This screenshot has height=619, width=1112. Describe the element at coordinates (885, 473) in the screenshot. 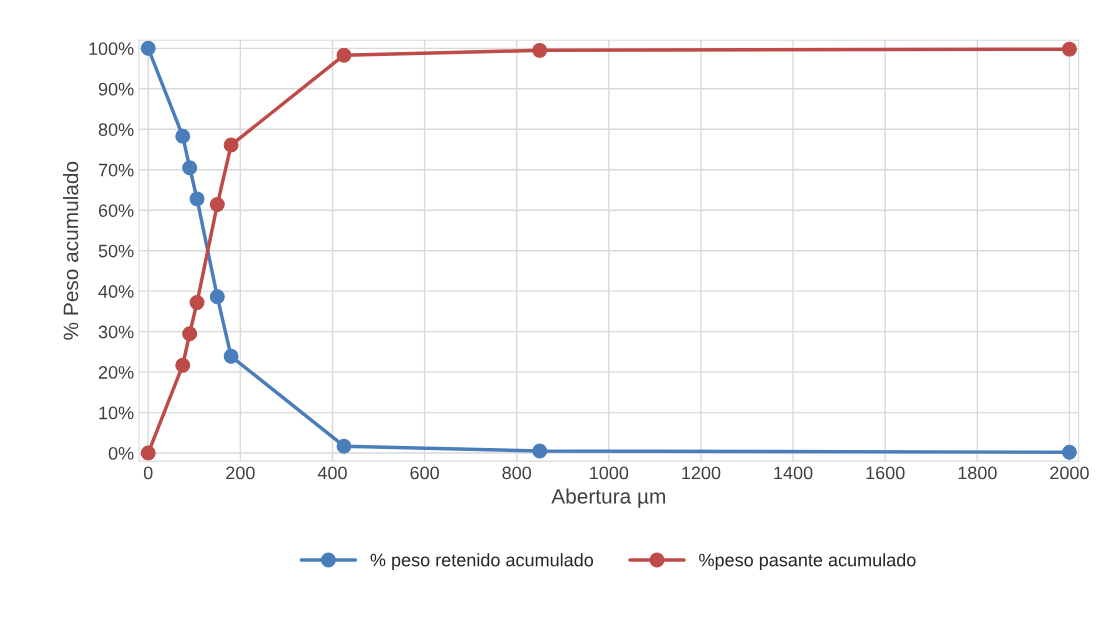

I see `x-tick-label: 1600` at that location.